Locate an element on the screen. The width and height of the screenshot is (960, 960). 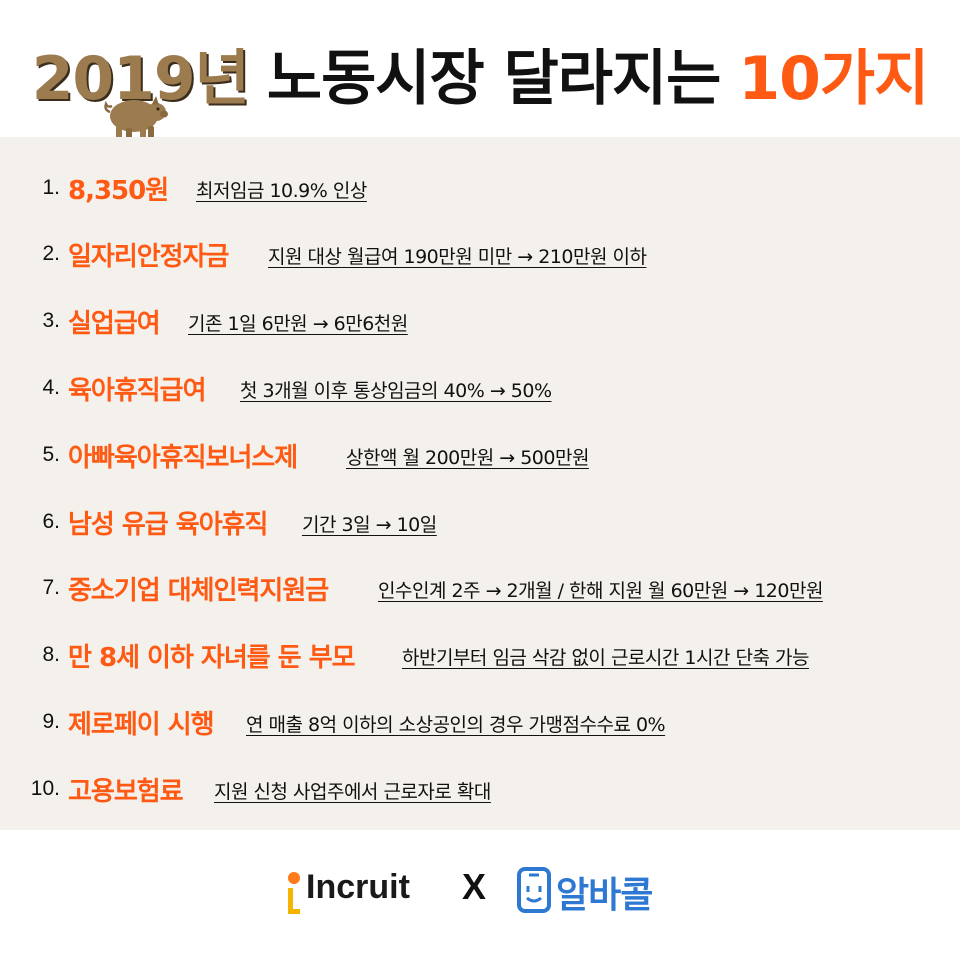
page-title: 2019년 노동시장 달라지는 10가지 is located at coordinates (480, 73).